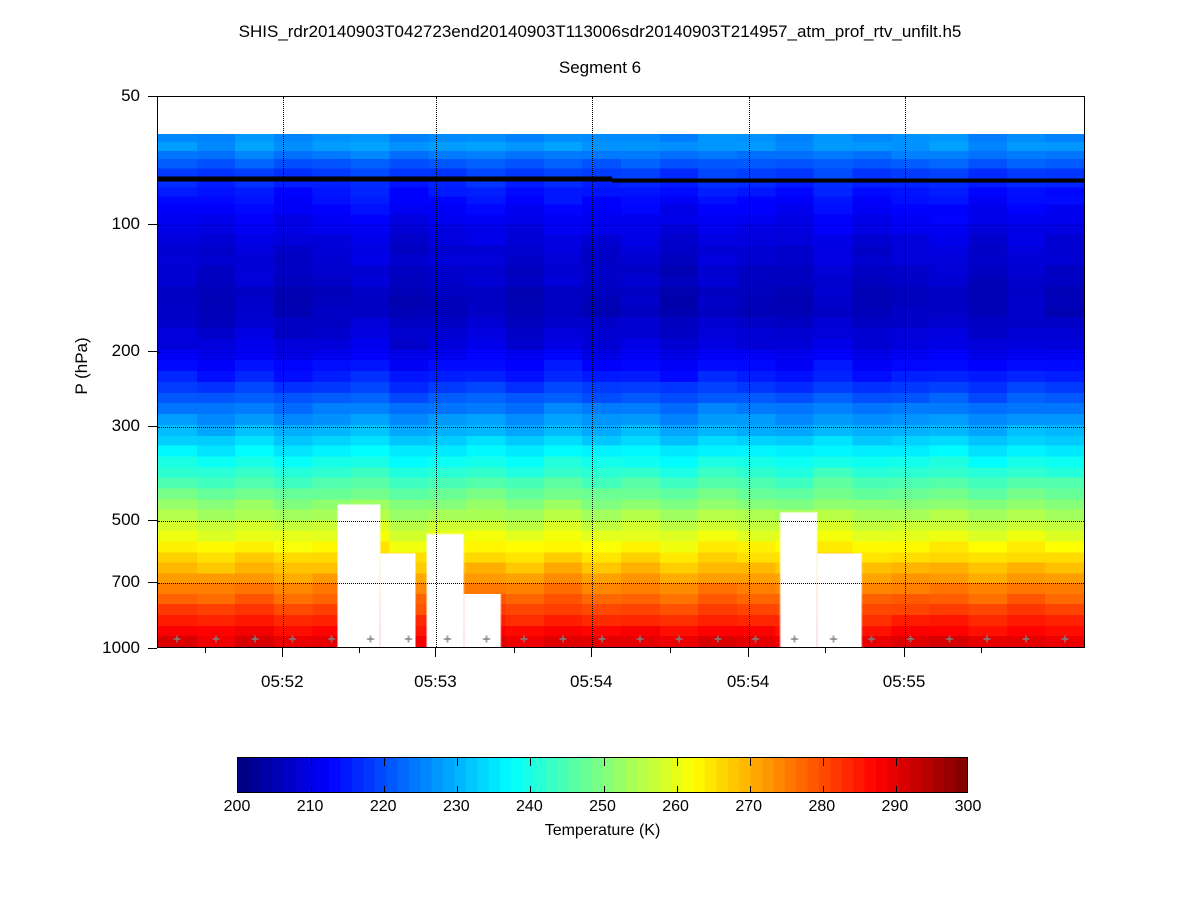 This screenshot has height=900, width=1200. What do you see at coordinates (282, 681) in the screenshot?
I see `x-tick-label-0: 05:52` at bounding box center [282, 681].